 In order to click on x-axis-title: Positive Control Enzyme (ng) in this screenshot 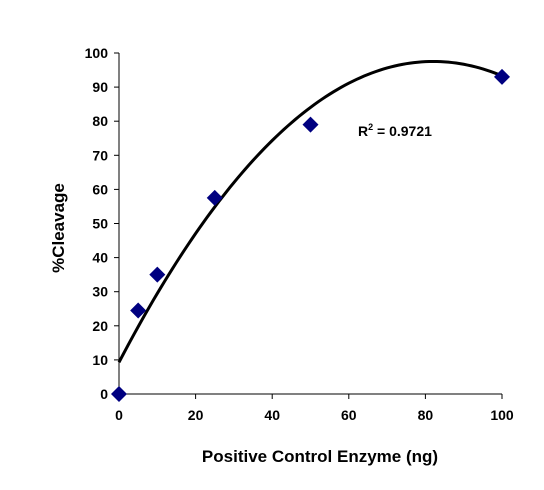, I will do `click(320, 456)`.